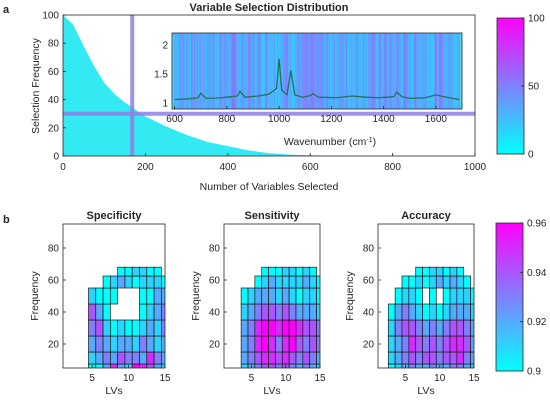 The image size is (550, 401). I want to click on heatmap-ytick-label: 20, so click(54, 345).